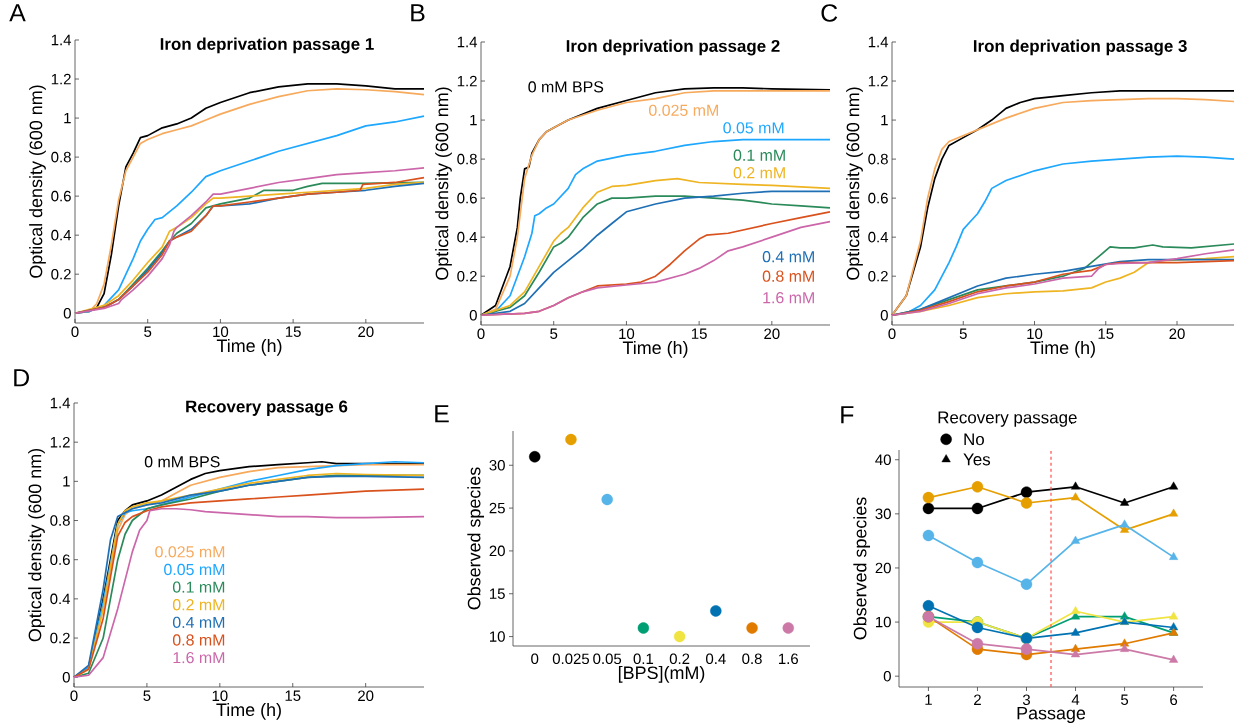  I want to click on legend-label: No, so click(974, 439).